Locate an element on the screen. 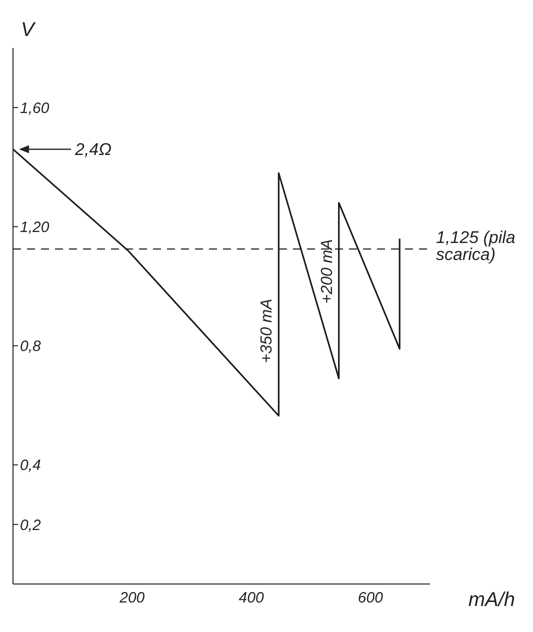 The image size is (533, 632). x-axis-title: mA/h is located at coordinates (491, 600).